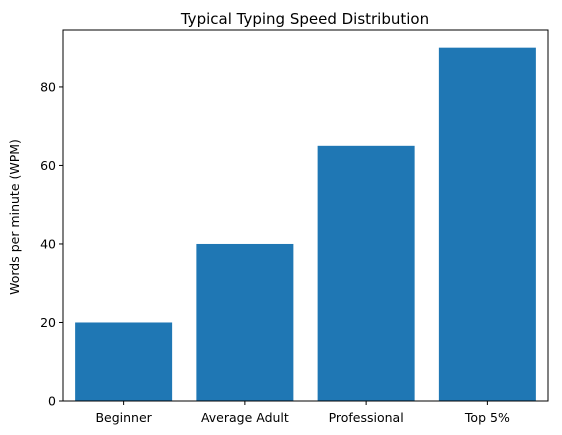  Describe the element at coordinates (245, 322) in the screenshot. I see `bar-average-adult` at that location.